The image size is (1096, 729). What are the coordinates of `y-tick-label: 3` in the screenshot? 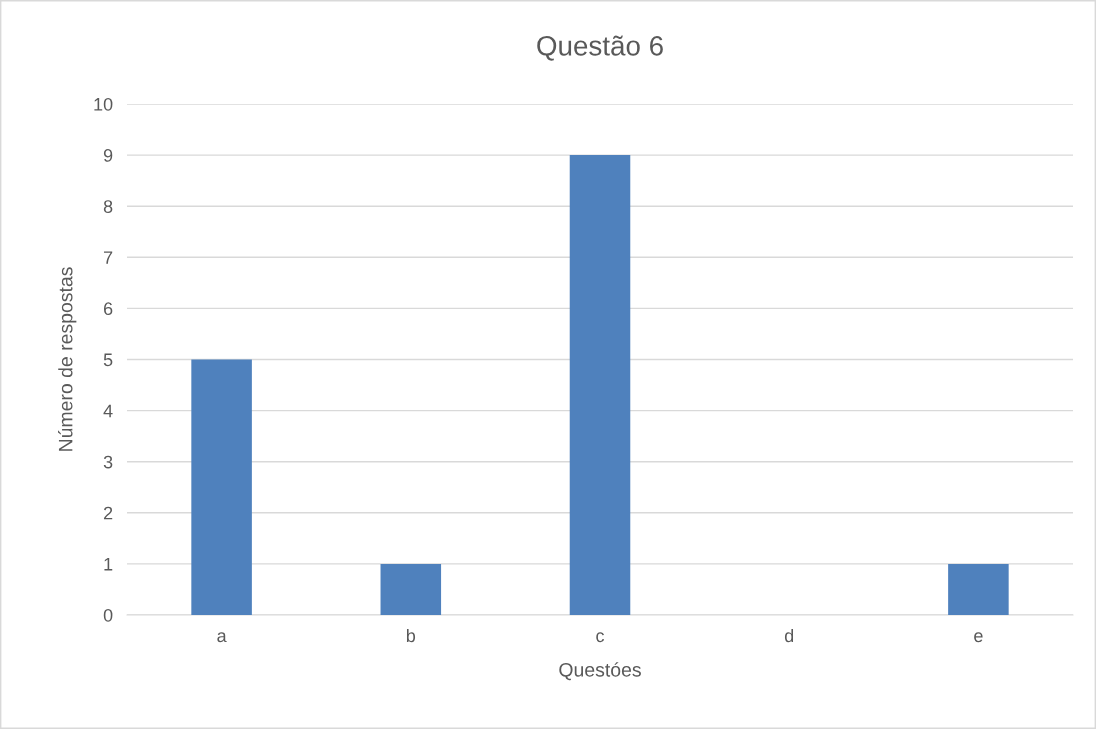 It's located at (108, 462).